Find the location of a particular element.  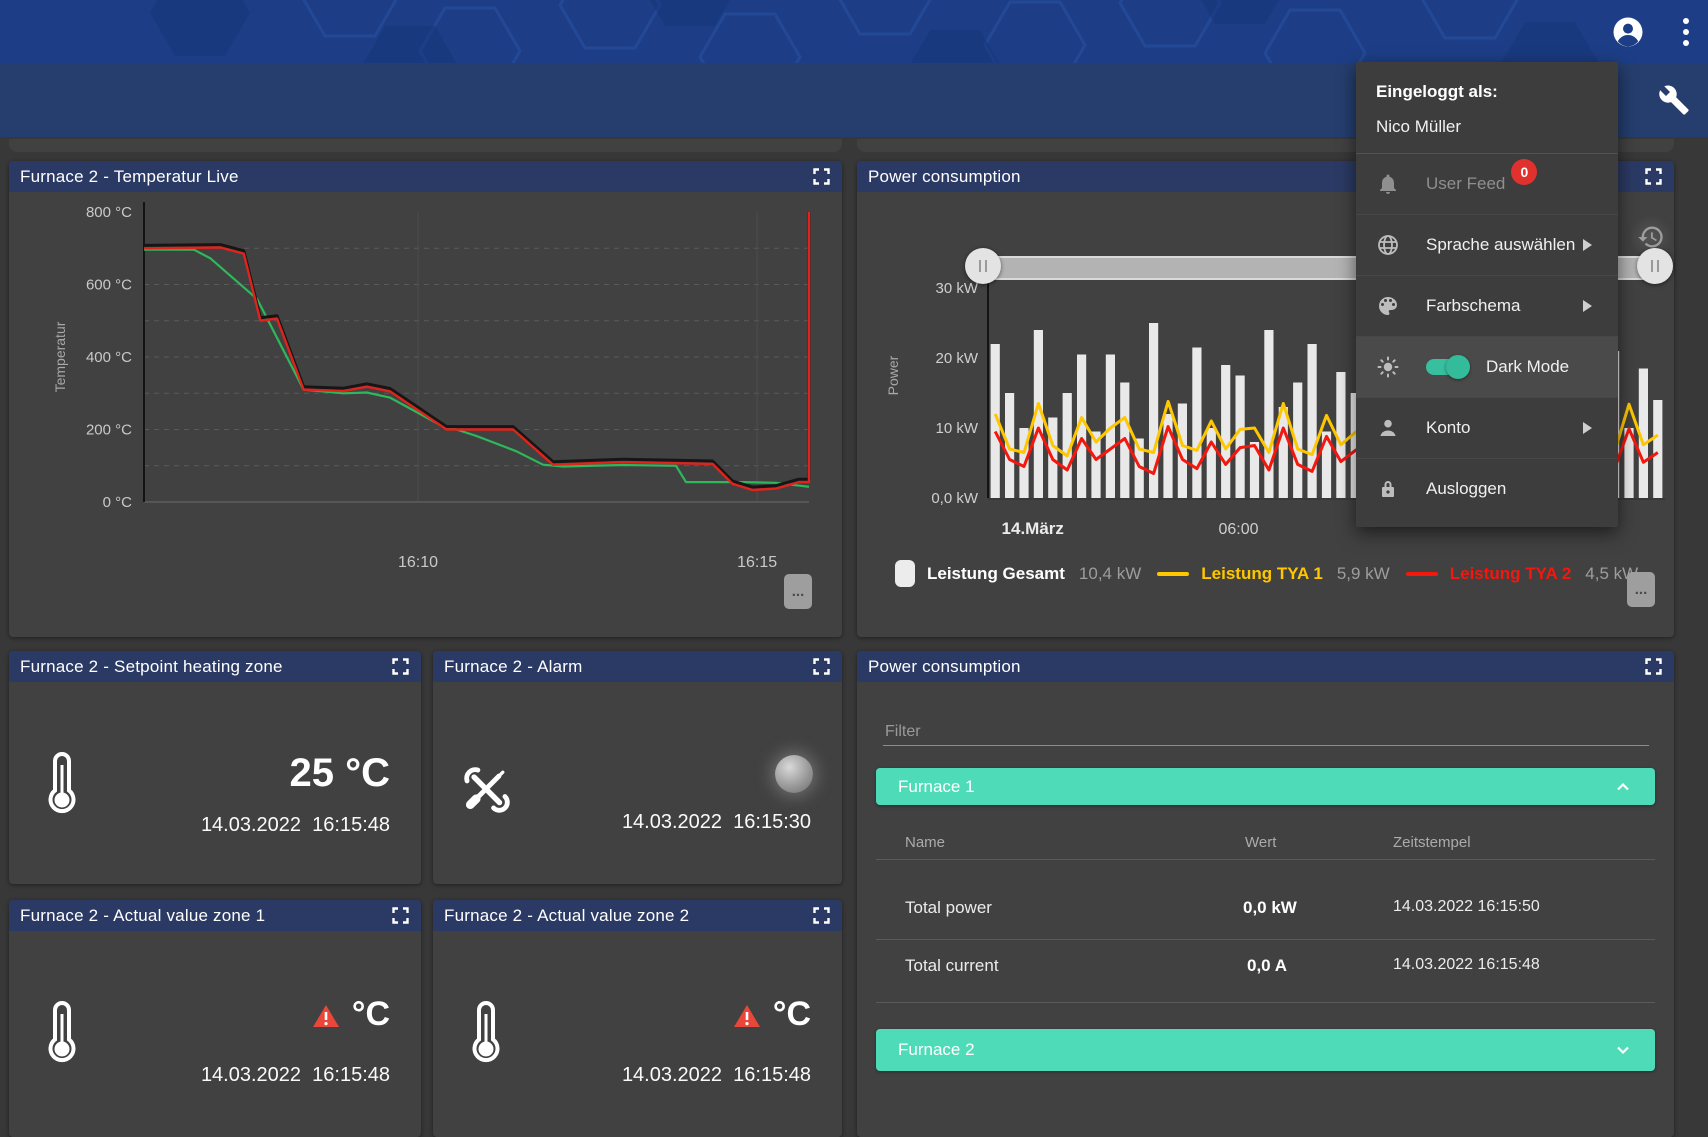

menu-item-label: Farbschema is located at coordinates (1473, 305).